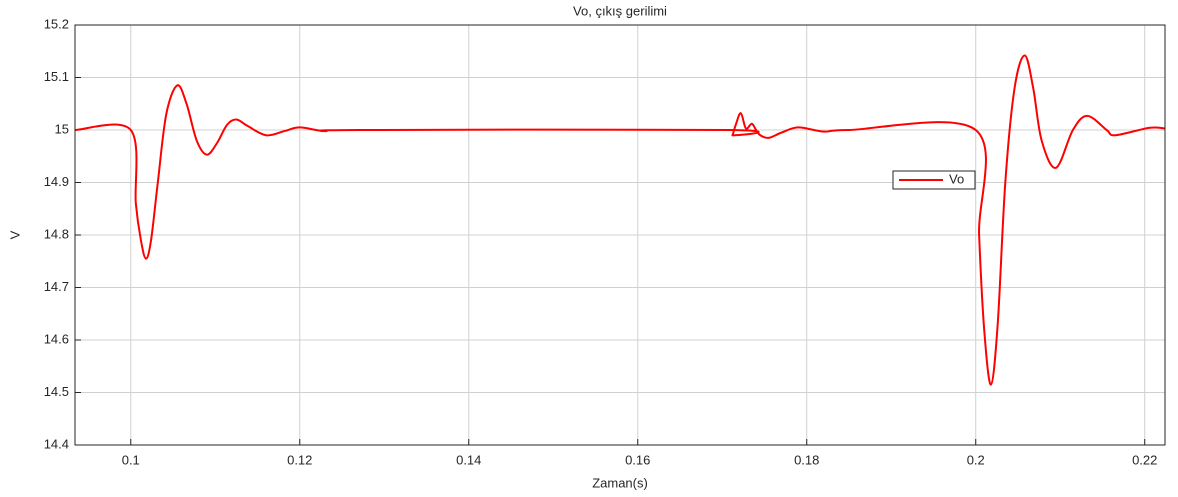 The image size is (1178, 497). I want to click on y-tick-label: 15, so click(62, 128).